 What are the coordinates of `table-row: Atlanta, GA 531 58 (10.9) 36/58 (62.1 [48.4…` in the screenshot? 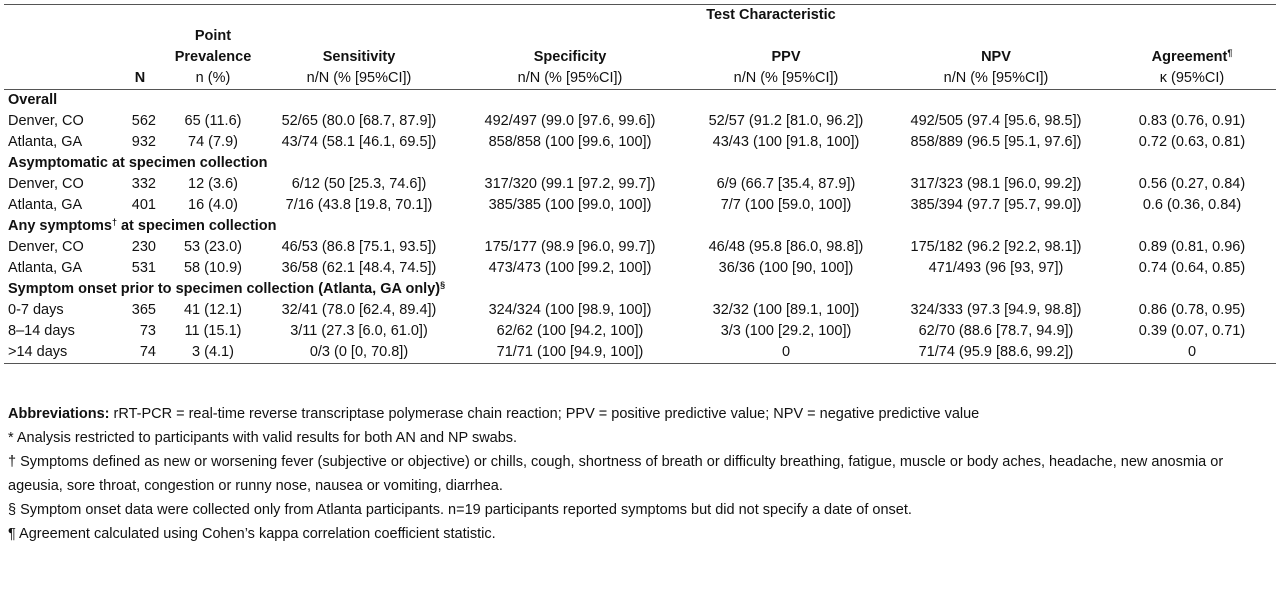 It's located at (640, 268).